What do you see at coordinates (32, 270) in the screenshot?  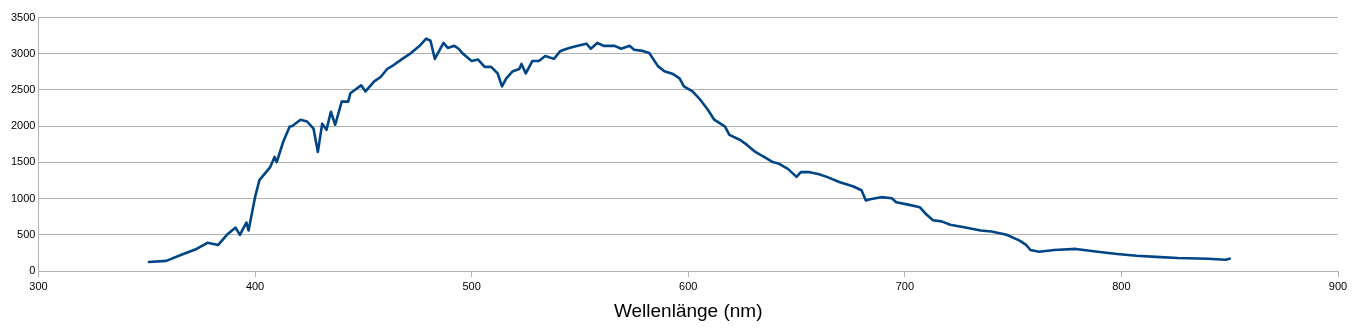 I see `y-tick-label: 0` at bounding box center [32, 270].